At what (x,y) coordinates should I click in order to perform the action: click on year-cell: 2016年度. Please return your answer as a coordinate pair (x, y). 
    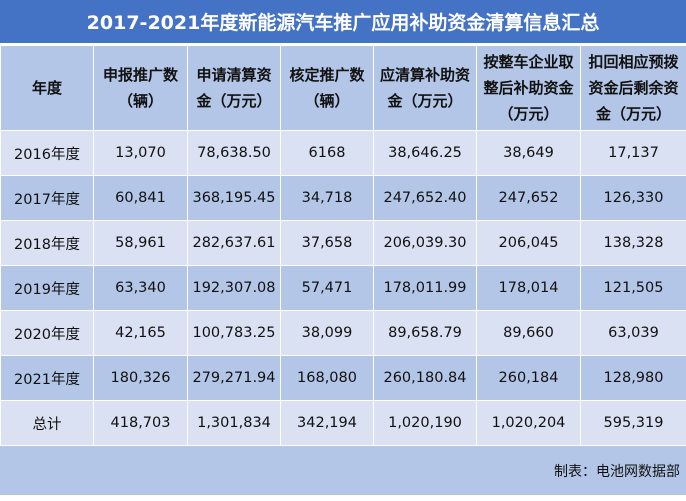
    Looking at the image, I should click on (47, 153).